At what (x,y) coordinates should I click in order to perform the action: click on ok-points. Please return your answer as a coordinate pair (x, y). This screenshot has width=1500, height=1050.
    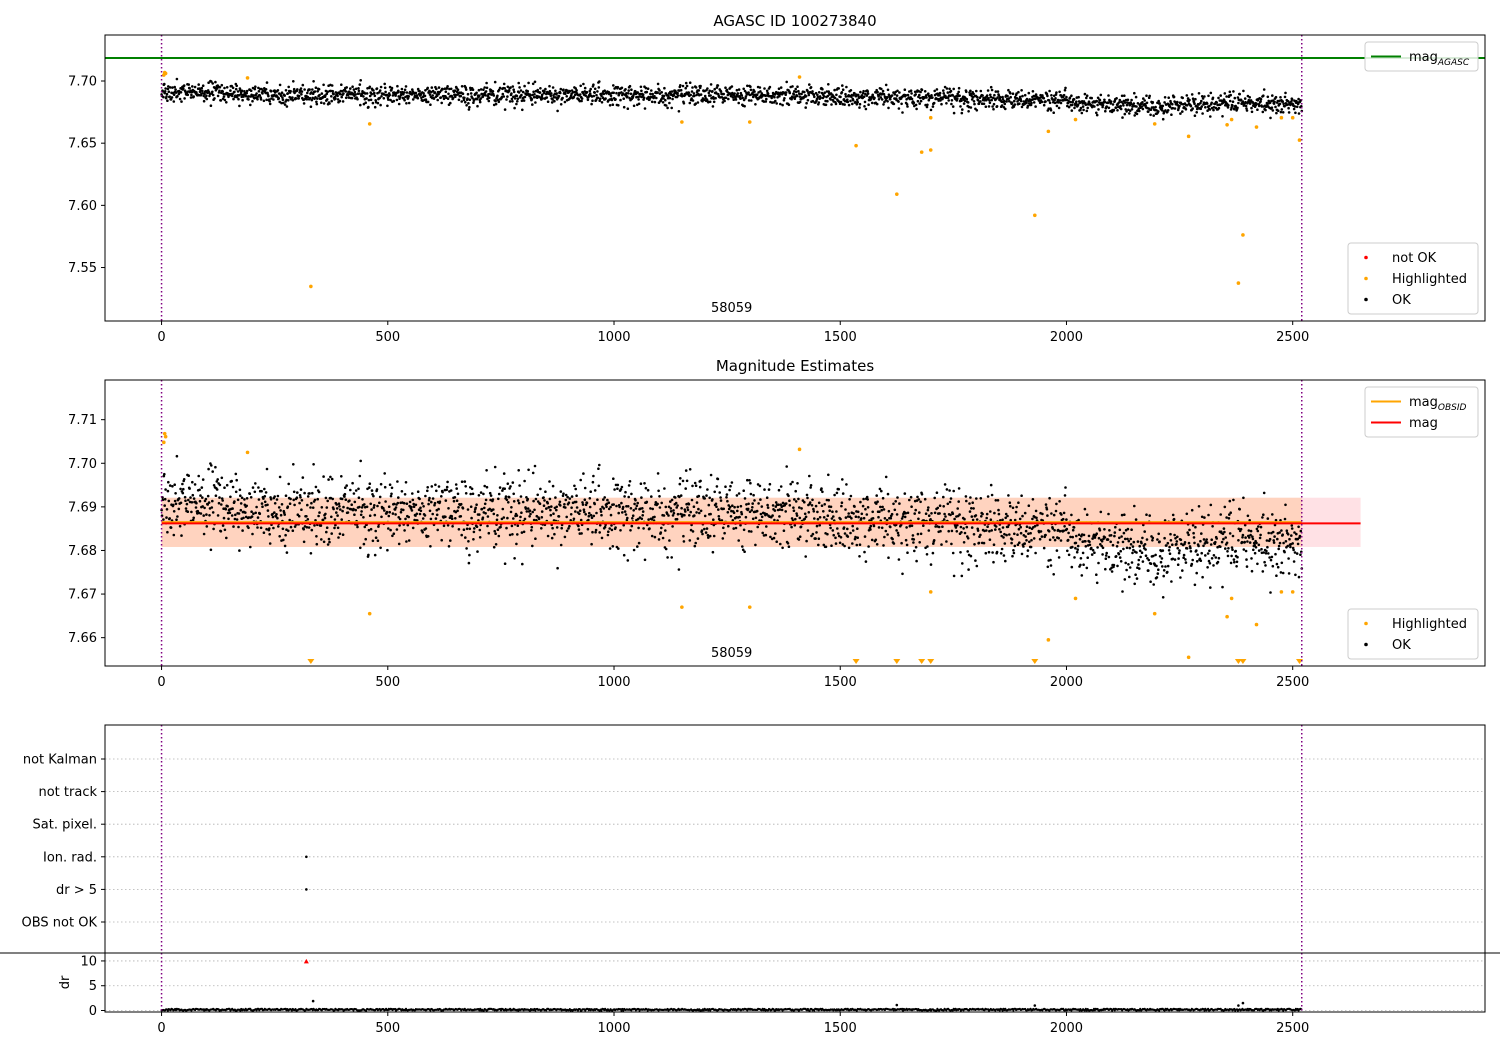
    Looking at the image, I should click on (732, 526).